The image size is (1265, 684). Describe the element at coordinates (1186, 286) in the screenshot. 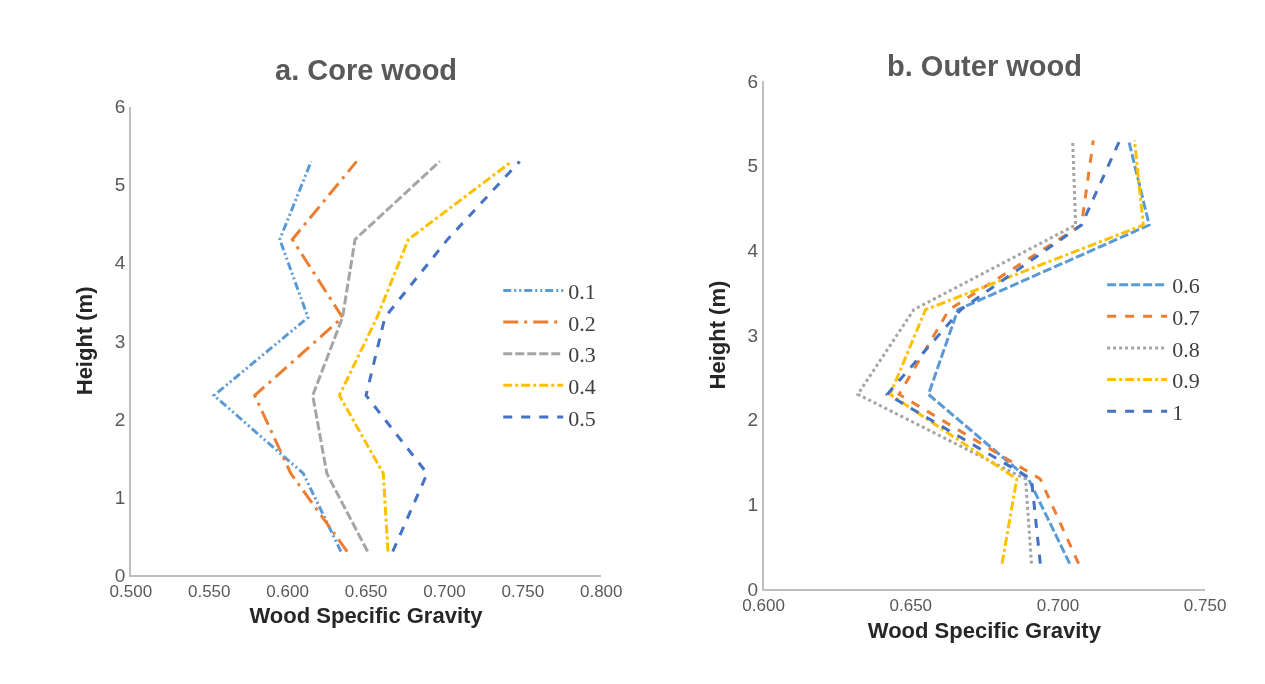

I see `legend-label: 0.6` at that location.